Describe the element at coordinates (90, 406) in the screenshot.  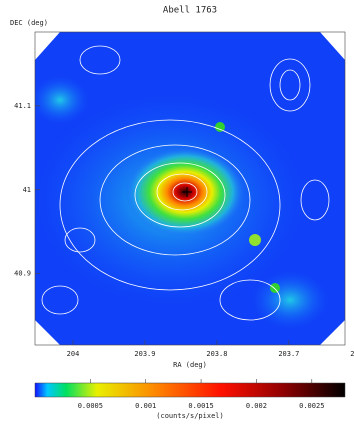
I see `colorbar-tick-label: 0.0005` at that location.